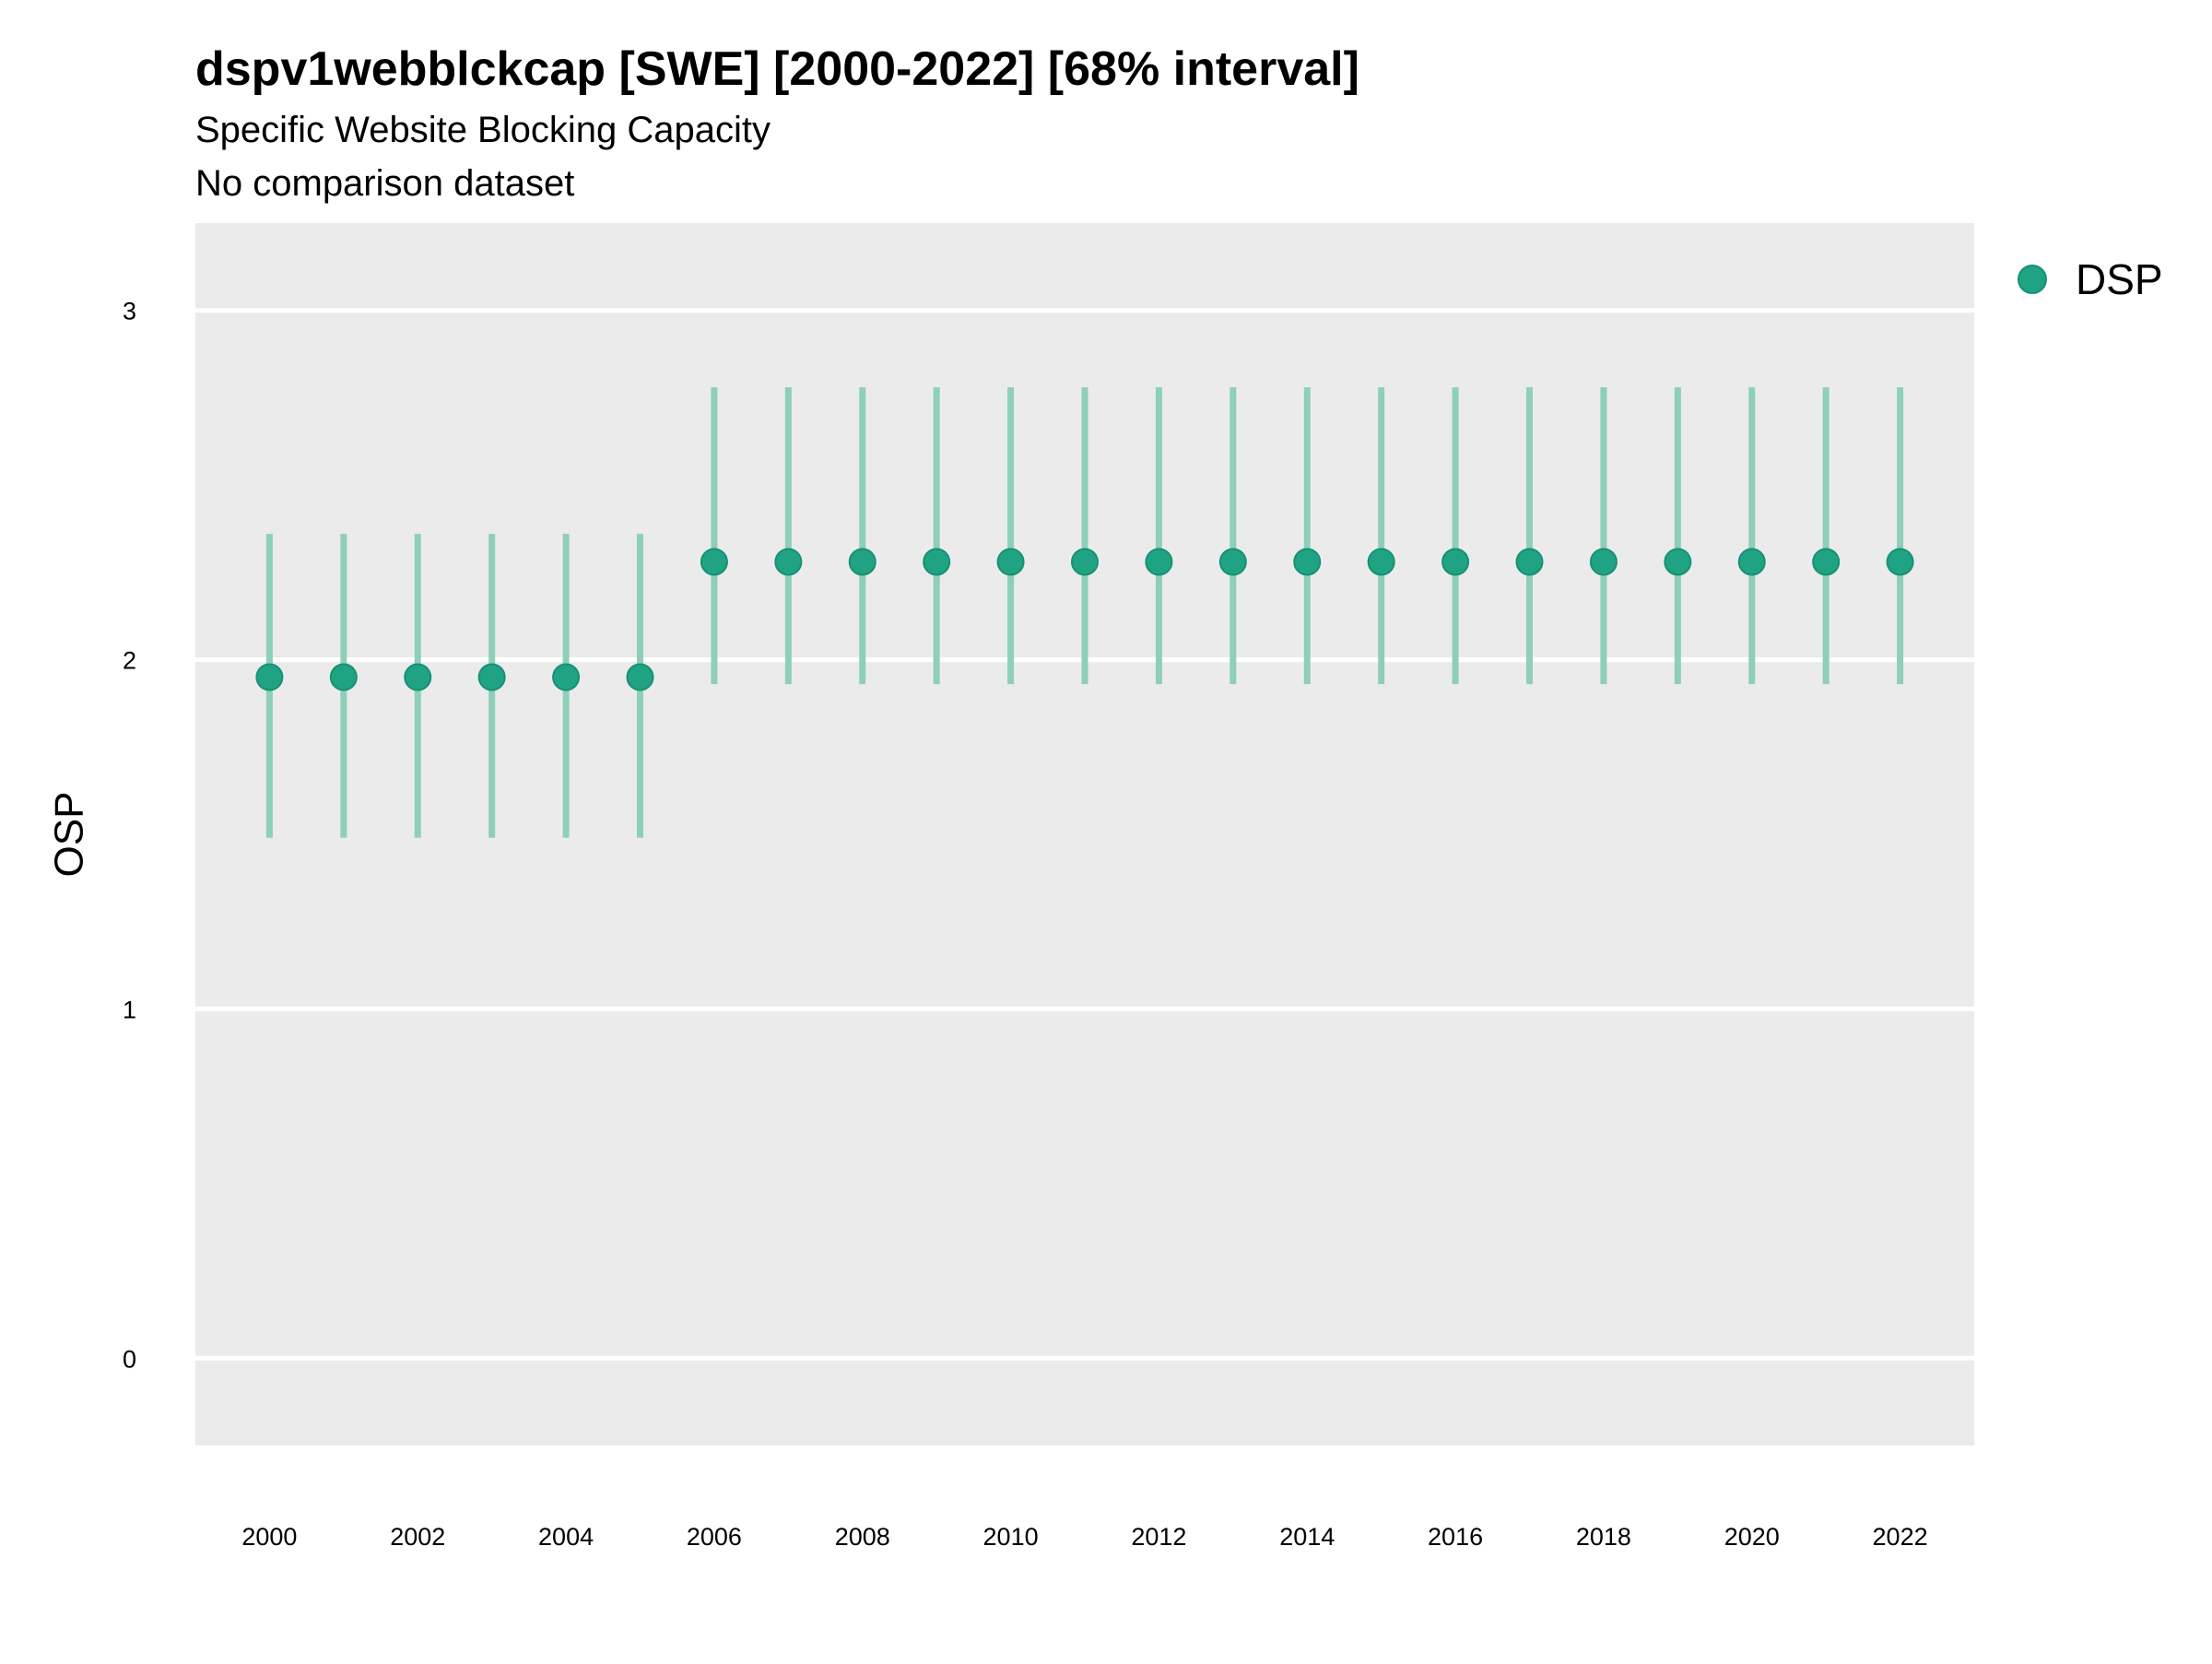 The width and height of the screenshot is (2212, 1664). Describe the element at coordinates (1011, 1537) in the screenshot. I see `x-tick-label: 2010` at that location.